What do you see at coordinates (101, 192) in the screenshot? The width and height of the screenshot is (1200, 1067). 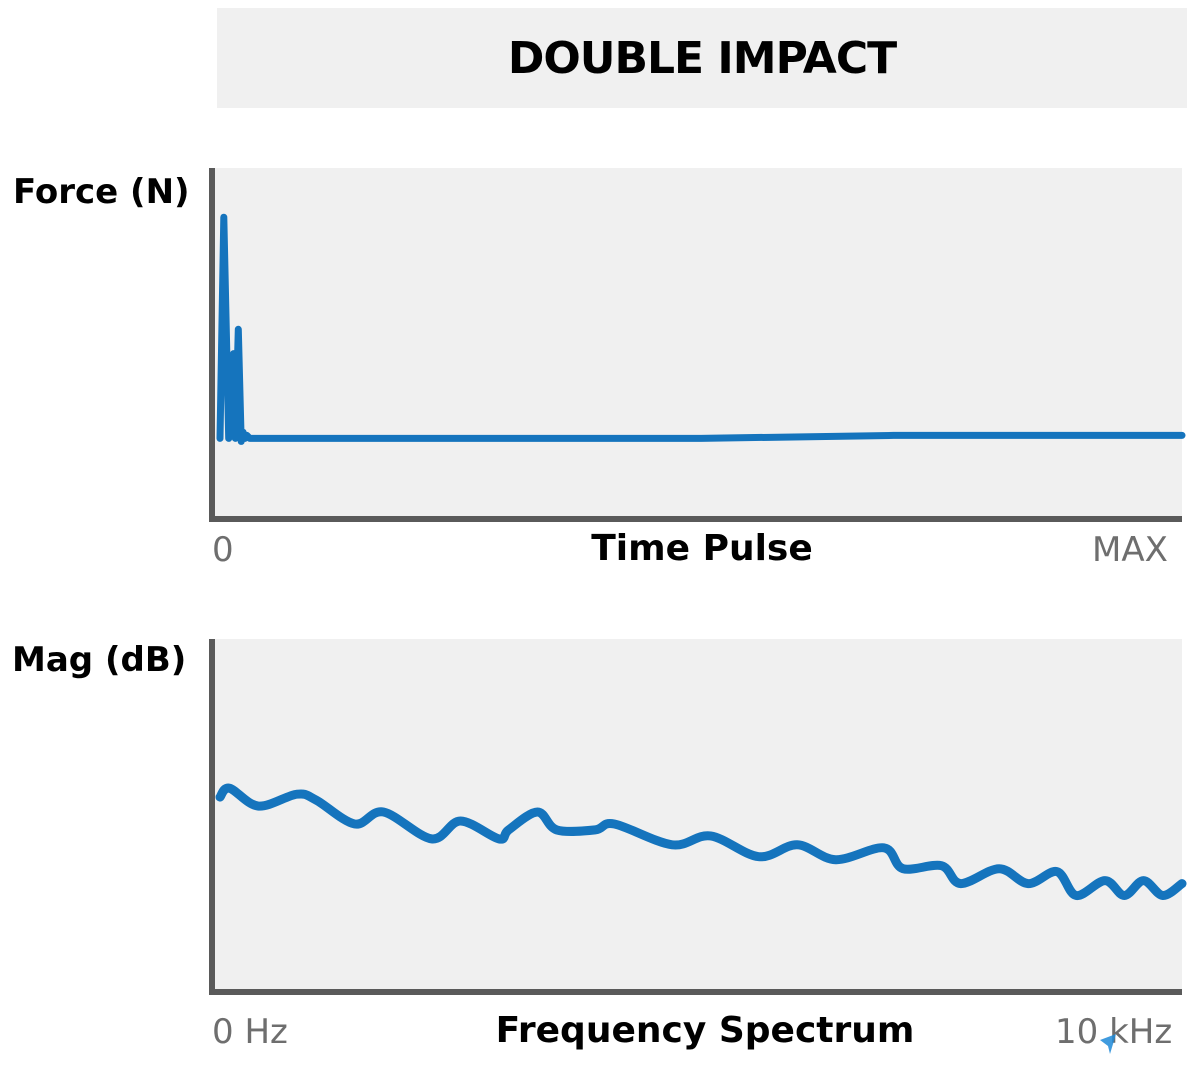 I see `force-y-label: Force (N)` at bounding box center [101, 192].